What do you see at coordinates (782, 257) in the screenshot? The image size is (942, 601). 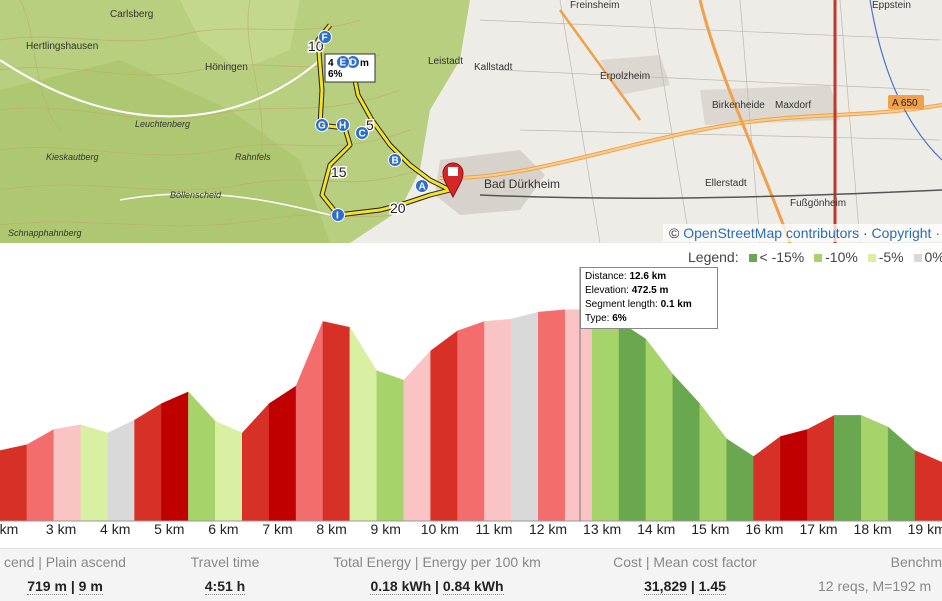 I see `legend-item: < -15%` at bounding box center [782, 257].